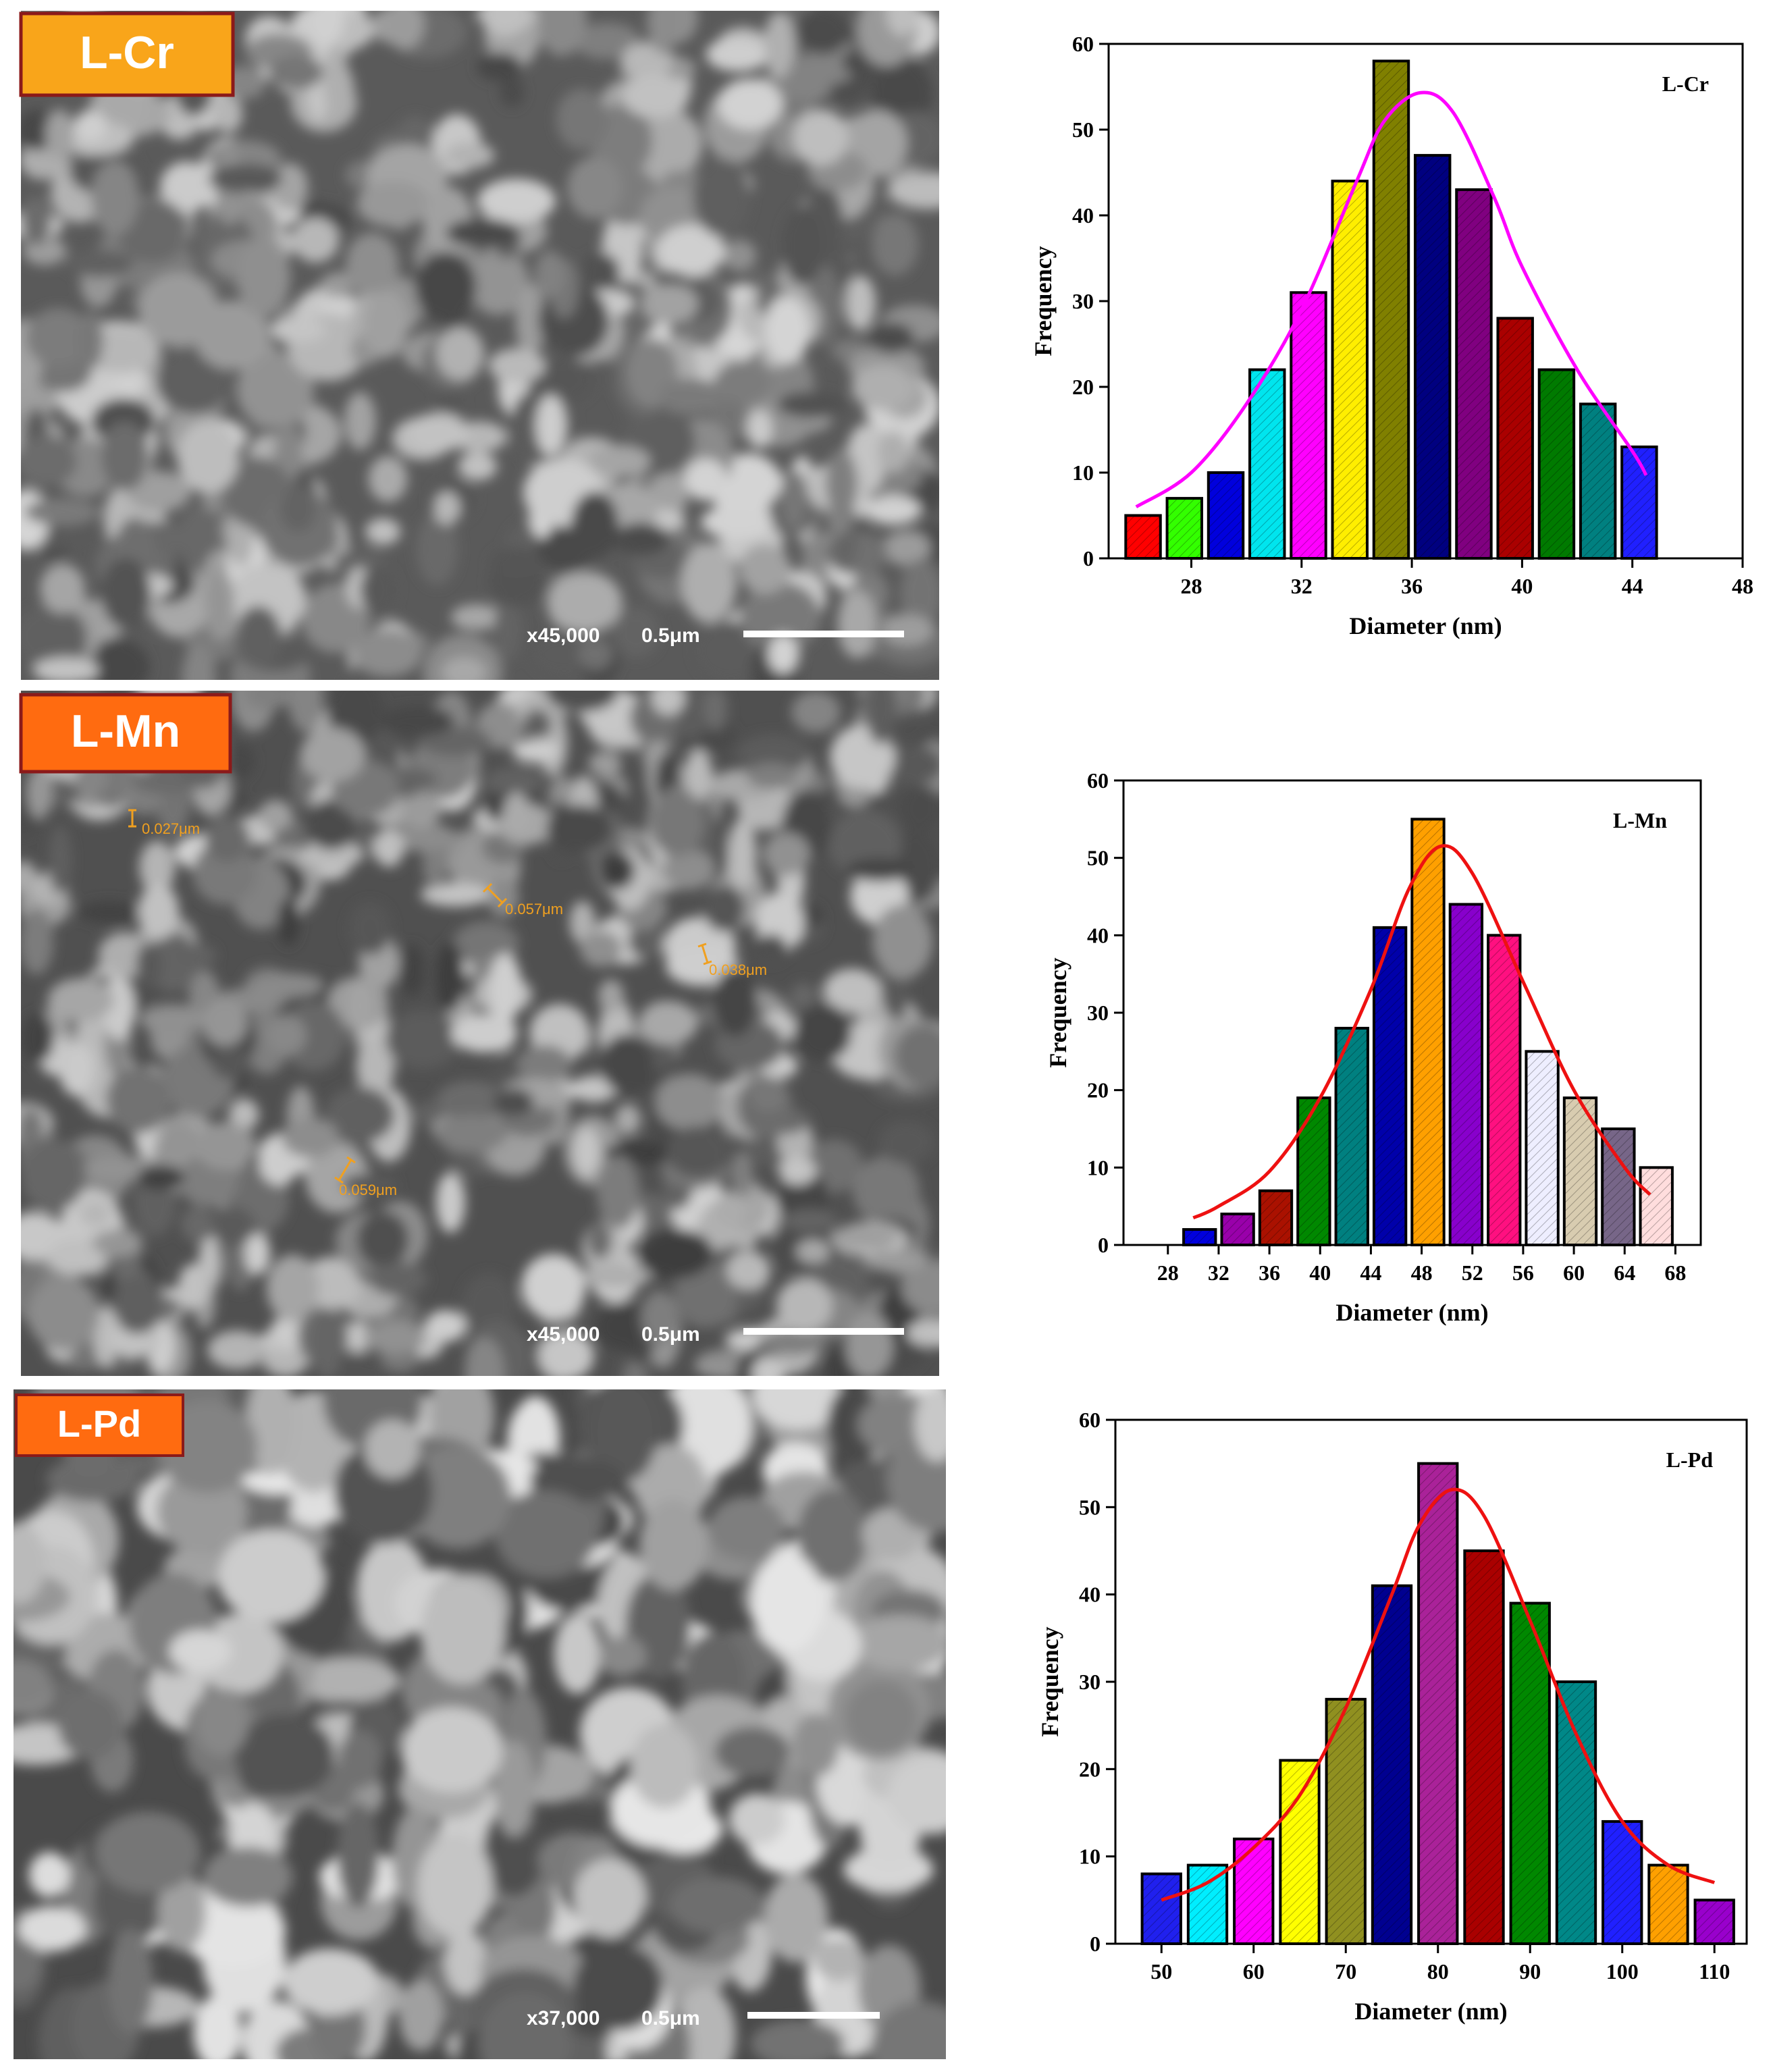 The height and width of the screenshot is (2072, 1773). Describe the element at coordinates (127, 52) in the screenshot. I see `sem-label: L-Cr` at that location.